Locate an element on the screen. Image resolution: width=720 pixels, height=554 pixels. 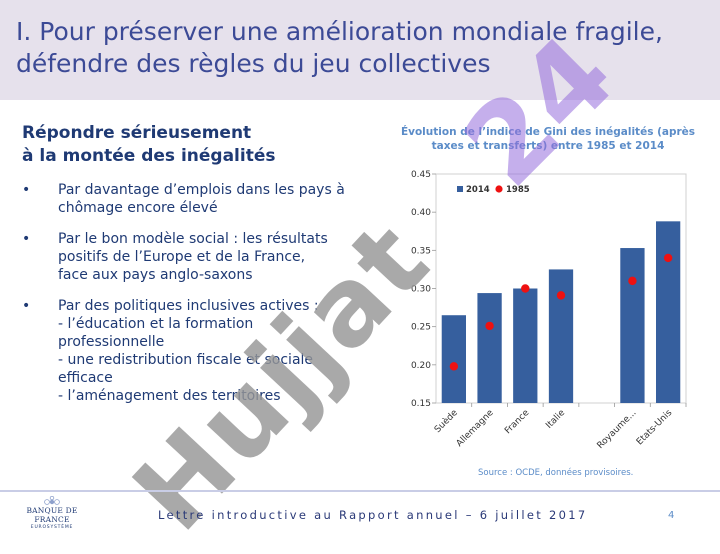
bullet-line: Par davantage d’emplois dans les pays à is located at coordinates (201, 190).